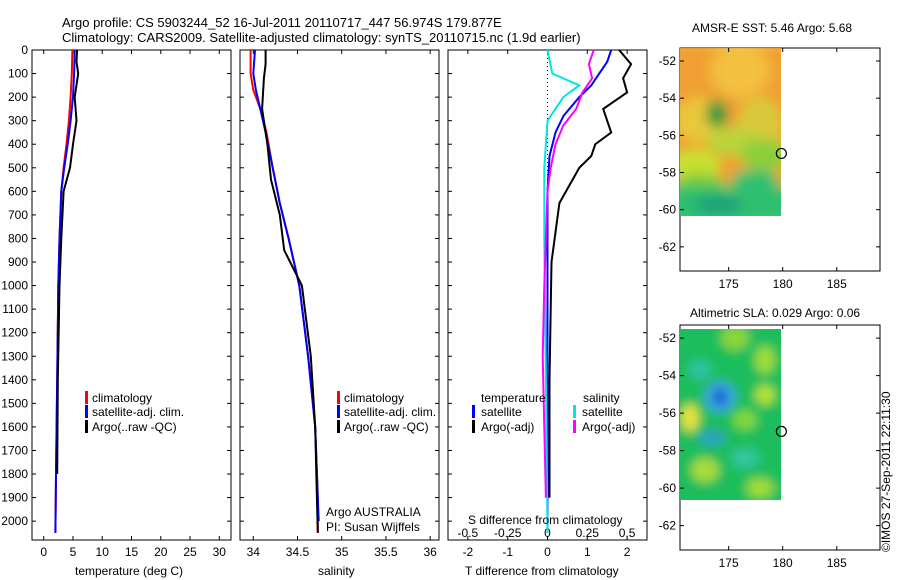  What do you see at coordinates (547, 552) in the screenshot?
I see `t-diff-tick-label: 0` at bounding box center [547, 552].